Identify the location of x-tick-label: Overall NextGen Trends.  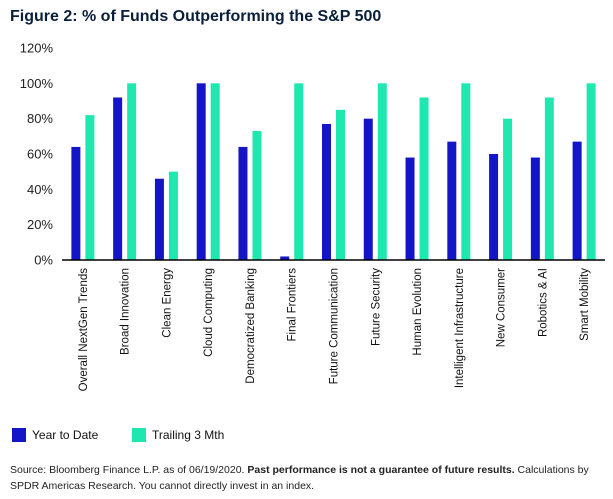
(84, 330).